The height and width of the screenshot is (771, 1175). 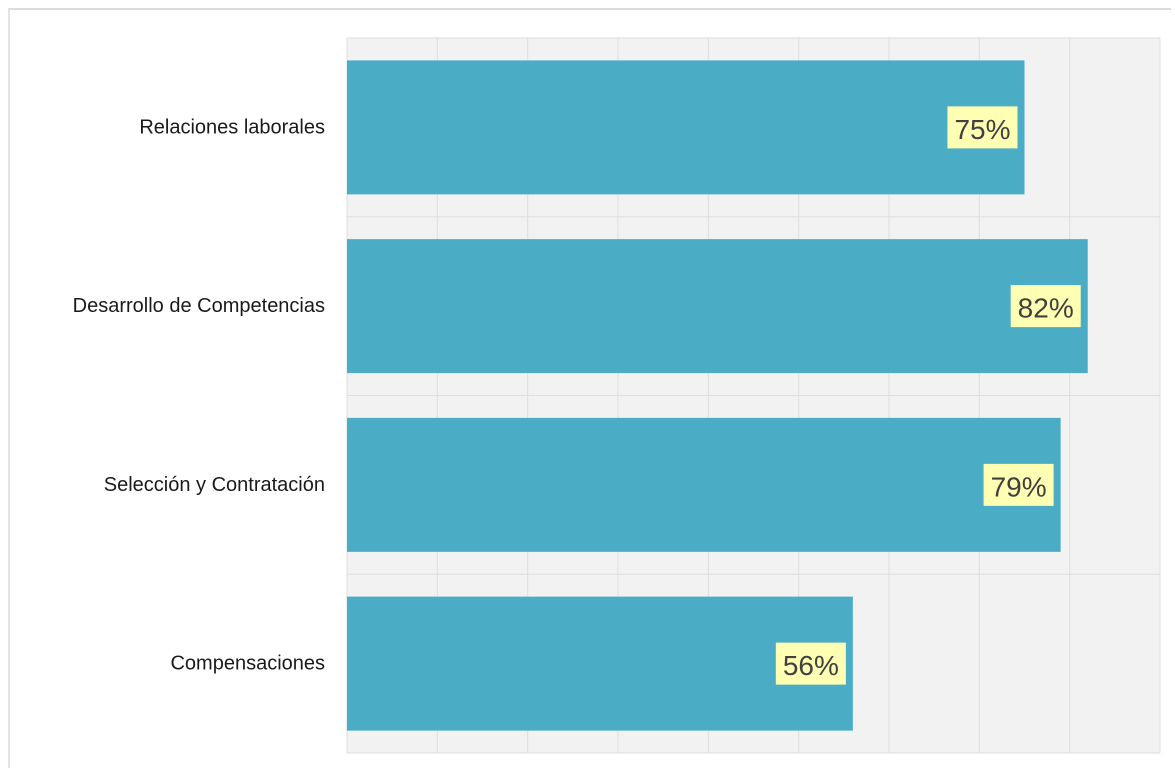 What do you see at coordinates (232, 127) in the screenshot?
I see `category-label: Relaciones laborales` at bounding box center [232, 127].